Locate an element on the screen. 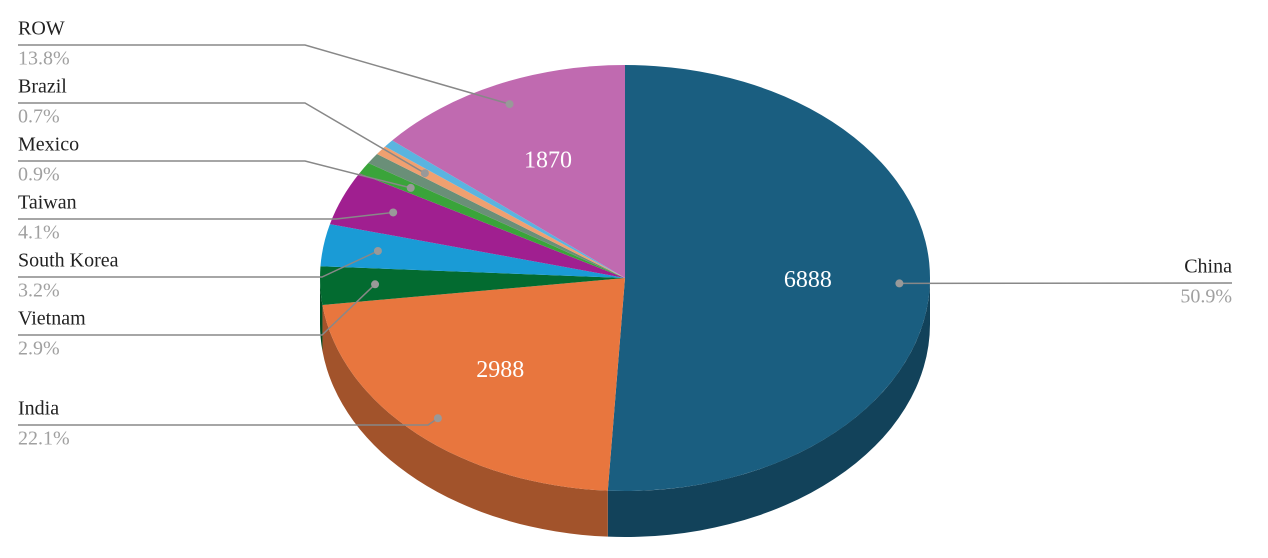 Image resolution: width=1268 pixels, height=558 pixels. data-label: 2988 is located at coordinates (500, 370).